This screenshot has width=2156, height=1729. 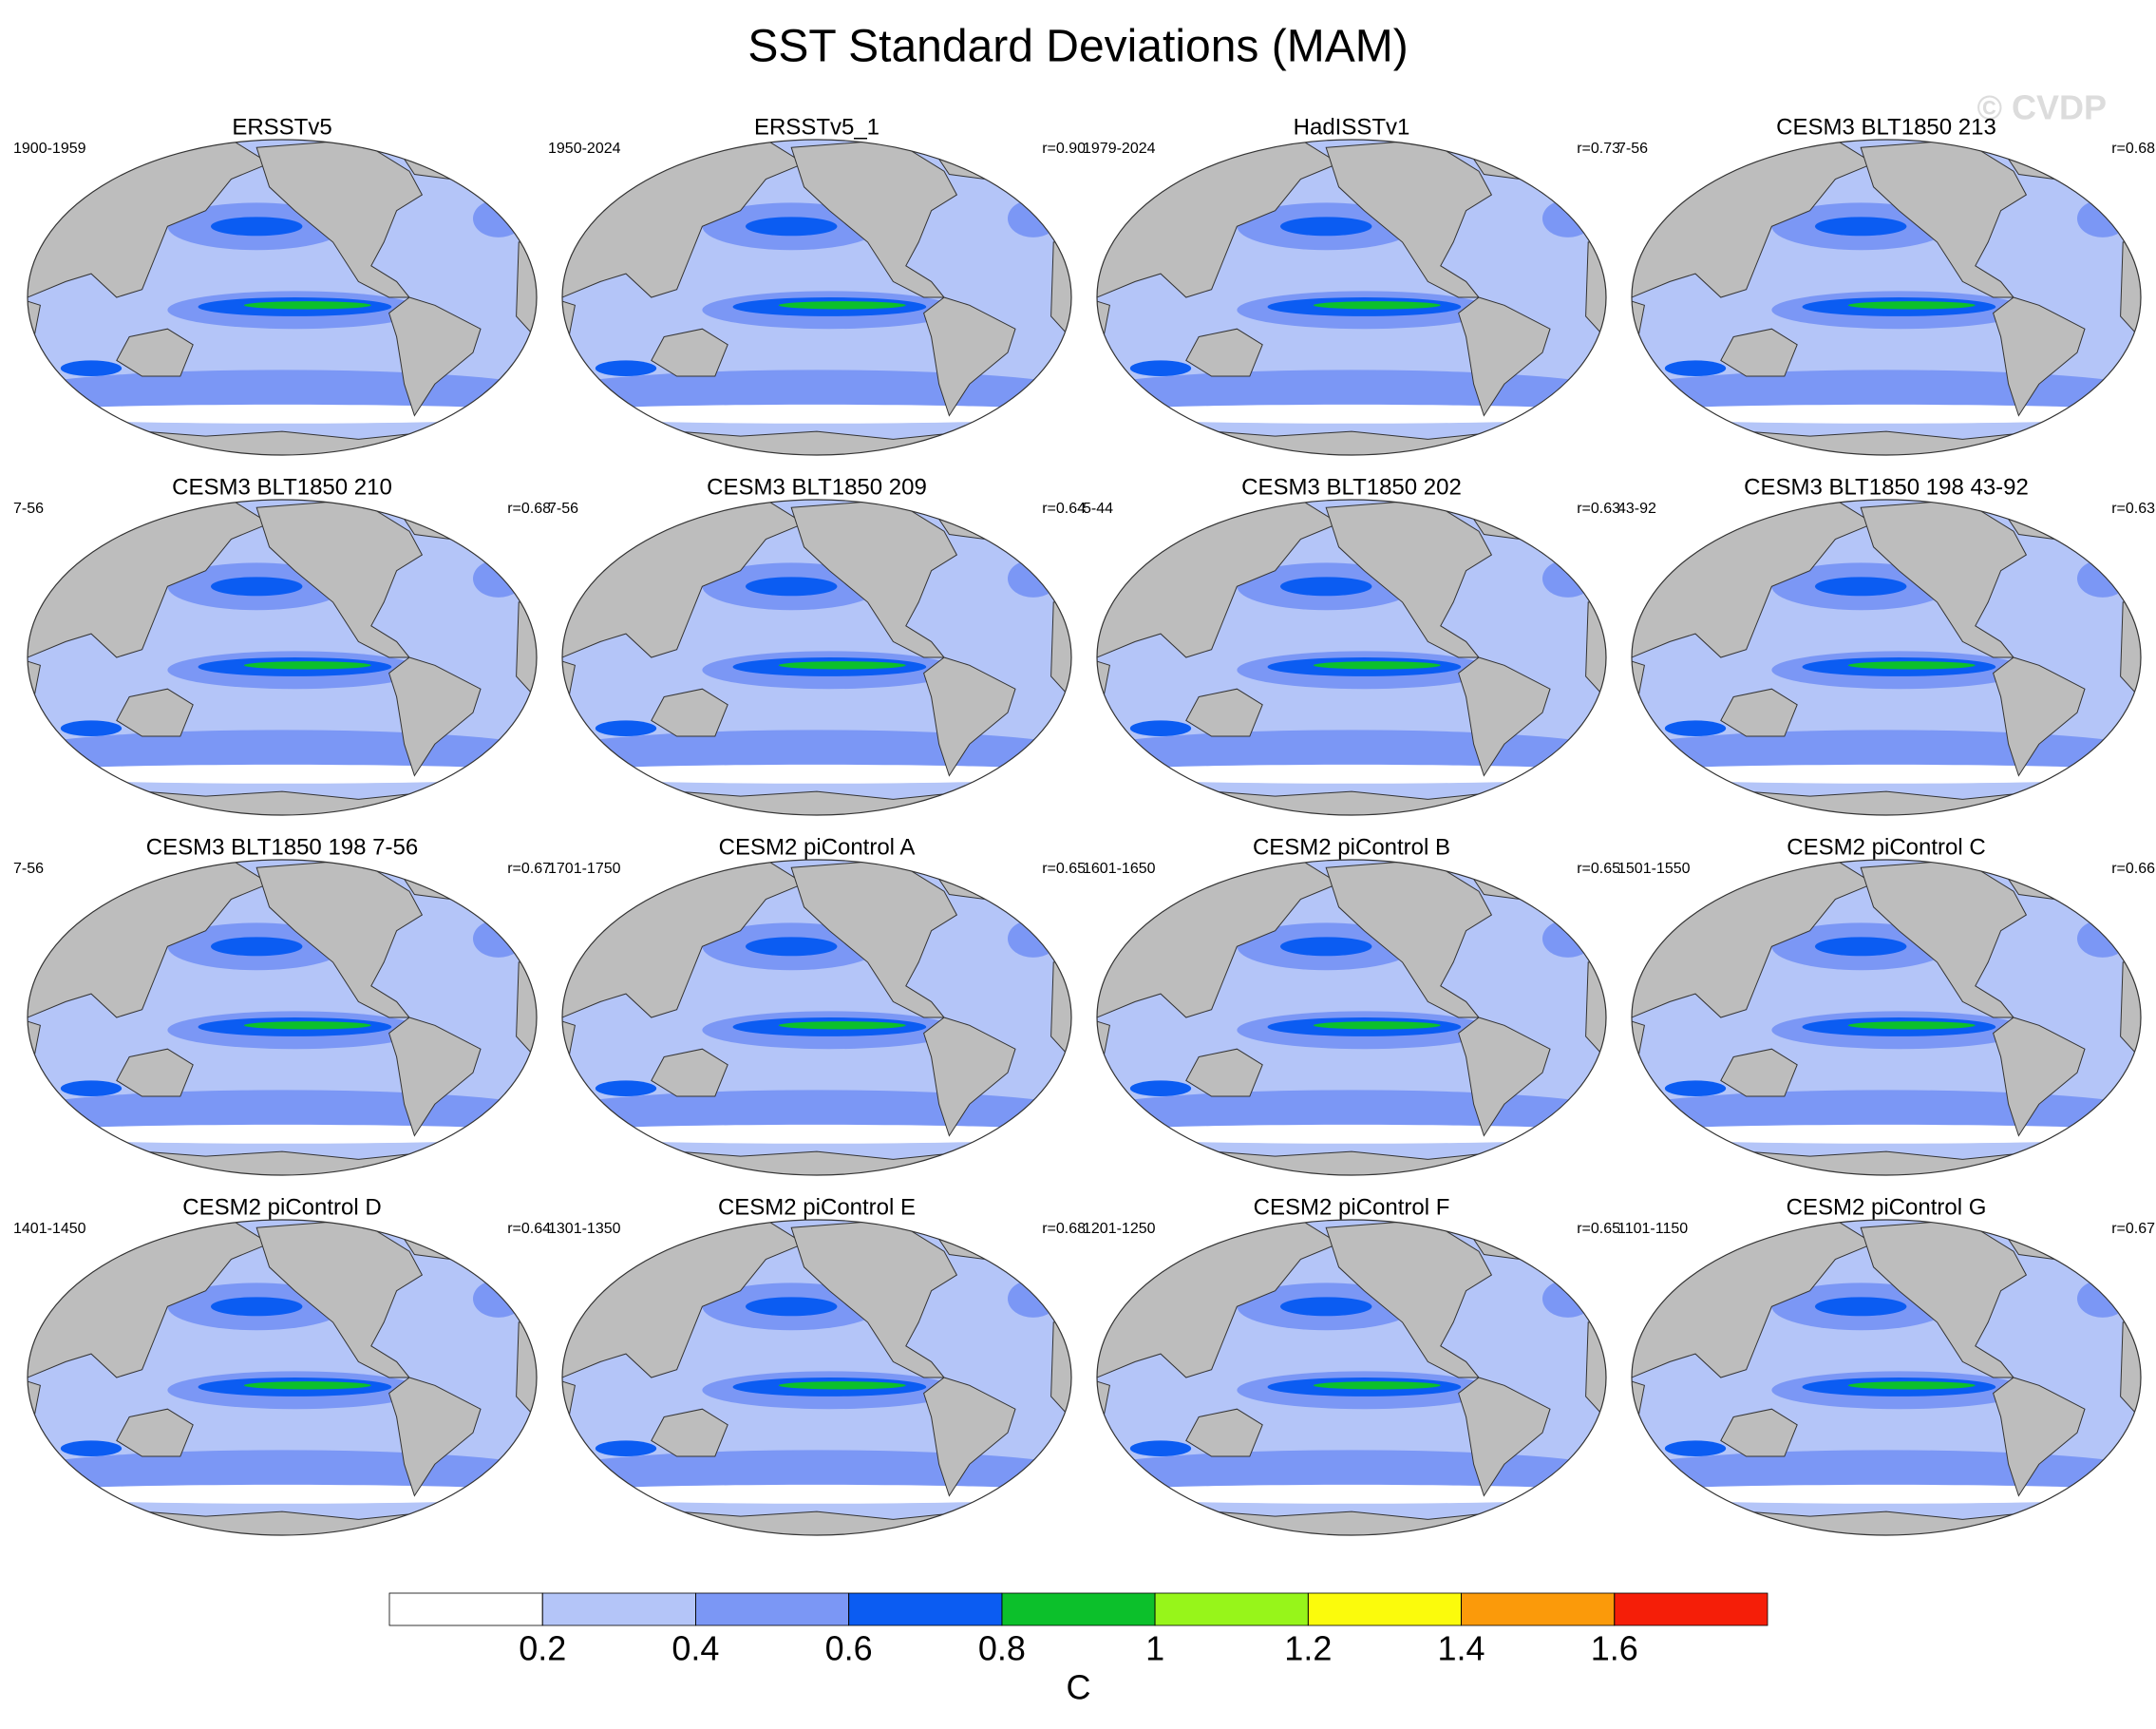 I want to click on map-panel: CESM2 piControl F 1201-1250 r=0.65, so click(x=1352, y=1365).